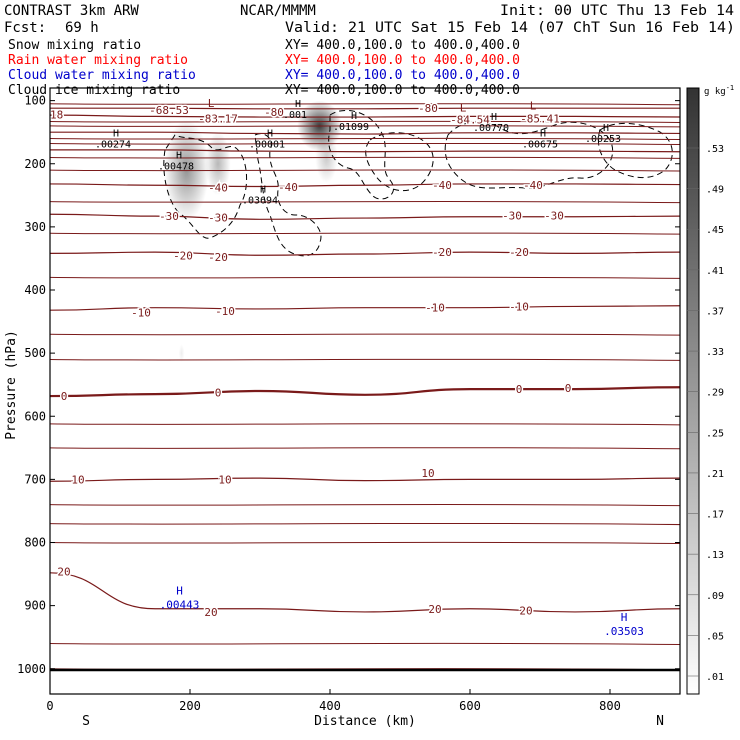 The height and width of the screenshot is (740, 740). Describe the element at coordinates (428, 108) in the screenshot. I see `contour-label: -80` at that location.